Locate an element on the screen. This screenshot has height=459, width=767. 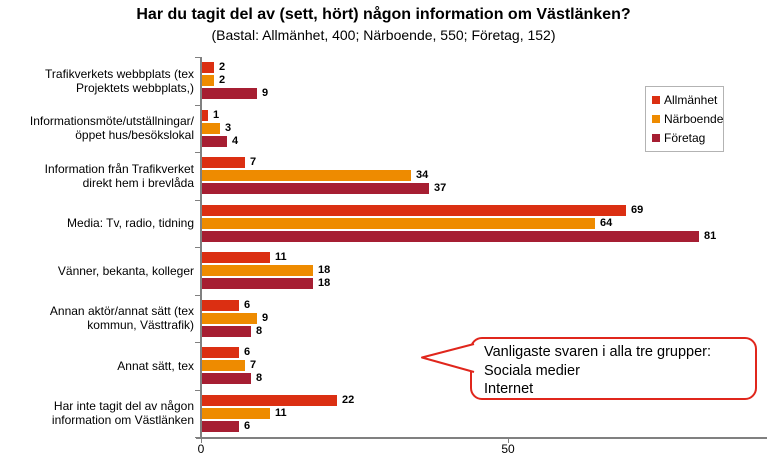
bar-value-label: 7 is located at coordinates (253, 162).